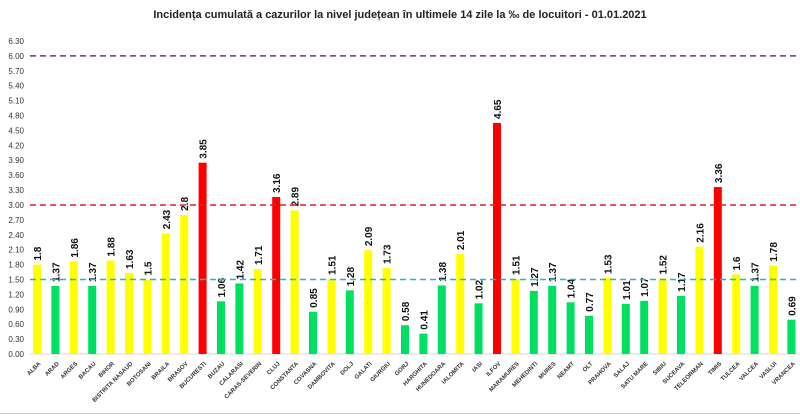 This screenshot has width=800, height=416. I want to click on y-tick-label: 0.30, so click(16, 339).